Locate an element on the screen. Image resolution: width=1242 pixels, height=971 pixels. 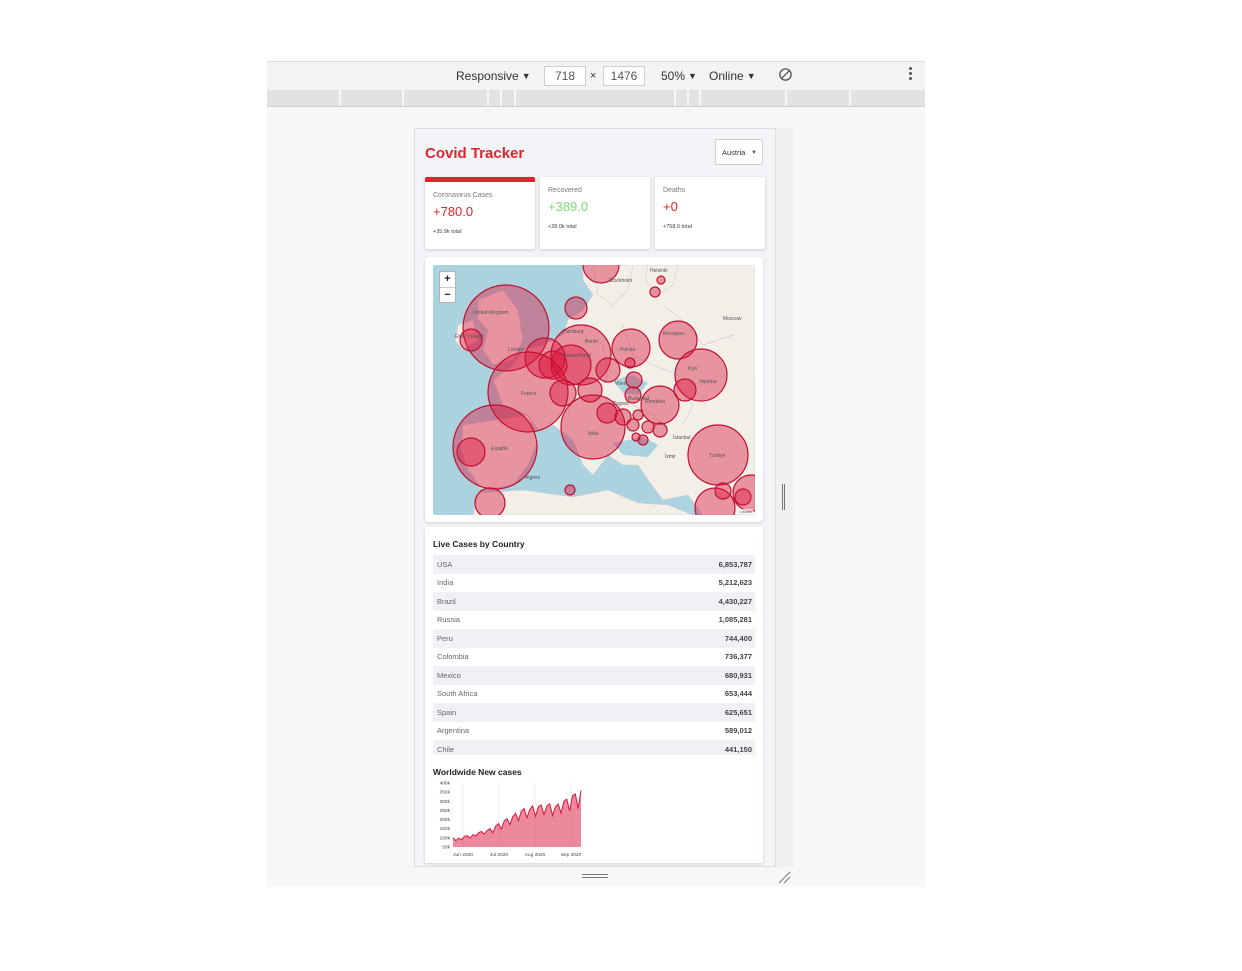
country-cases: 680,931 is located at coordinates (738, 675).